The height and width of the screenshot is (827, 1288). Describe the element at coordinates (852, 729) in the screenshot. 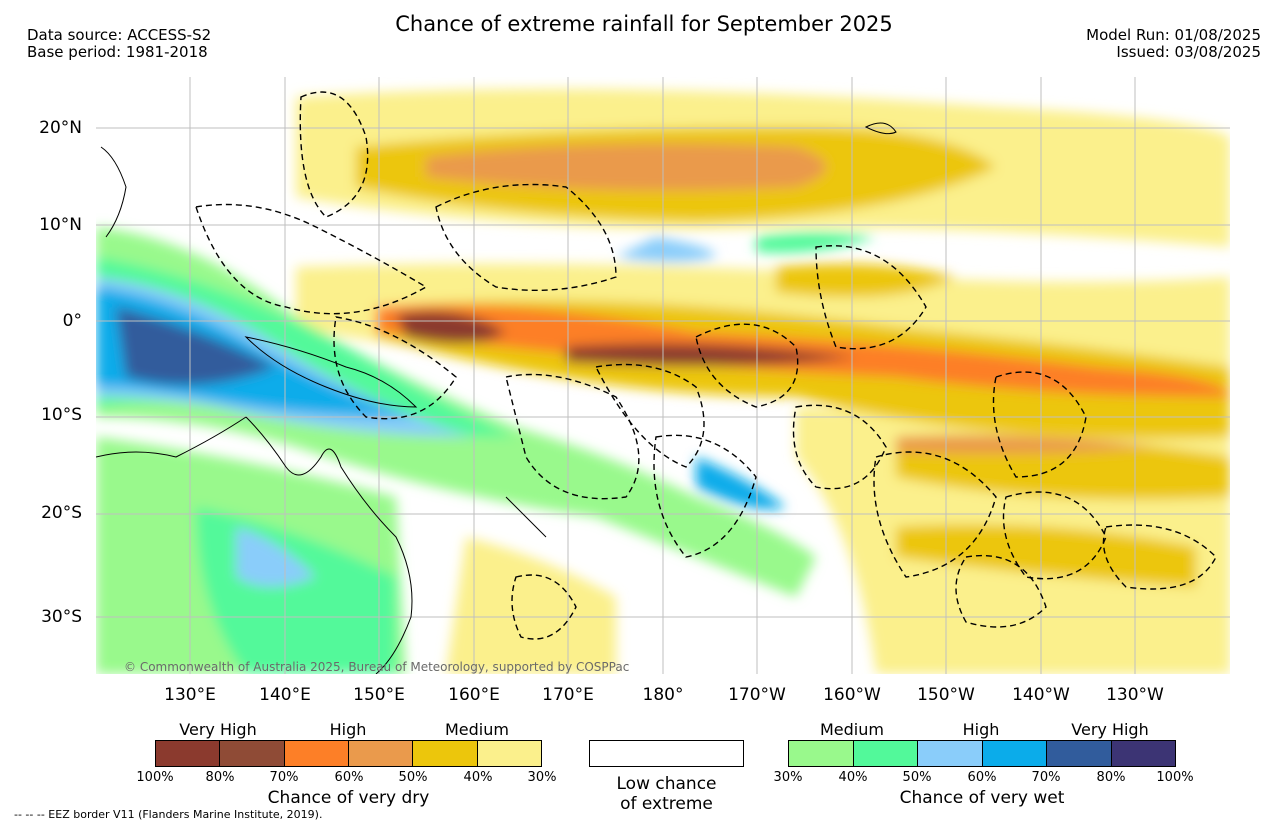

I see `wet-head-medium: Medium` at that location.